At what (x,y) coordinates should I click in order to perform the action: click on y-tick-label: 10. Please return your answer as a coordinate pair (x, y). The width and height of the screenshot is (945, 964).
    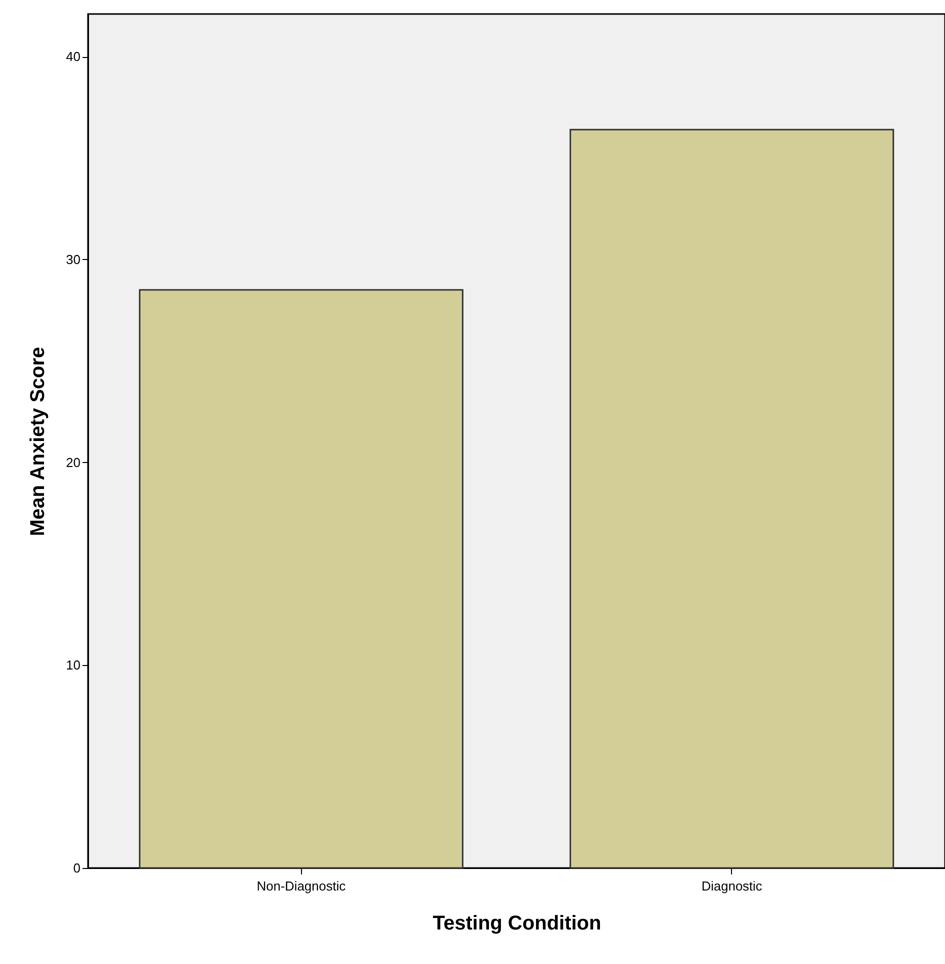
    Looking at the image, I should click on (73, 665).